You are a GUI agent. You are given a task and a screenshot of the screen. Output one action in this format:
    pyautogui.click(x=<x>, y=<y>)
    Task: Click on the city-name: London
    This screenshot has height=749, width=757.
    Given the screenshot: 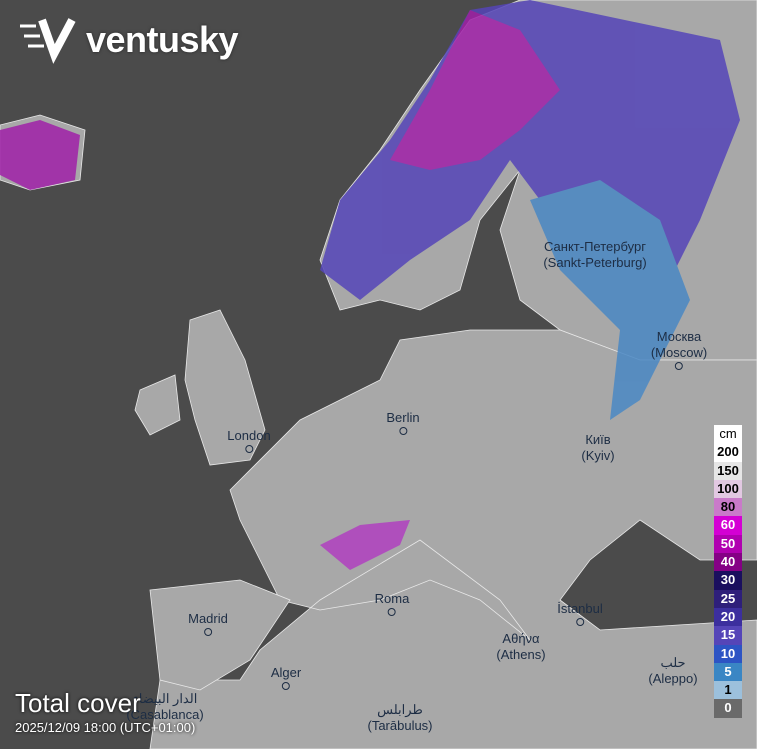 What is the action you would take?
    pyautogui.click(x=249, y=435)
    